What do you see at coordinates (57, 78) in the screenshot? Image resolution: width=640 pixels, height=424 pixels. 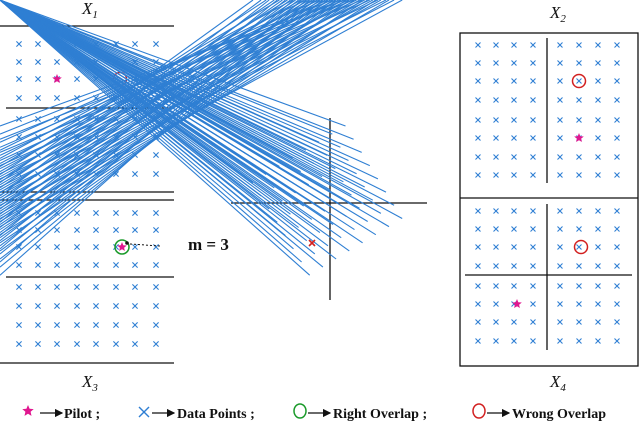 I see `pilot-star-x1` at bounding box center [57, 78].